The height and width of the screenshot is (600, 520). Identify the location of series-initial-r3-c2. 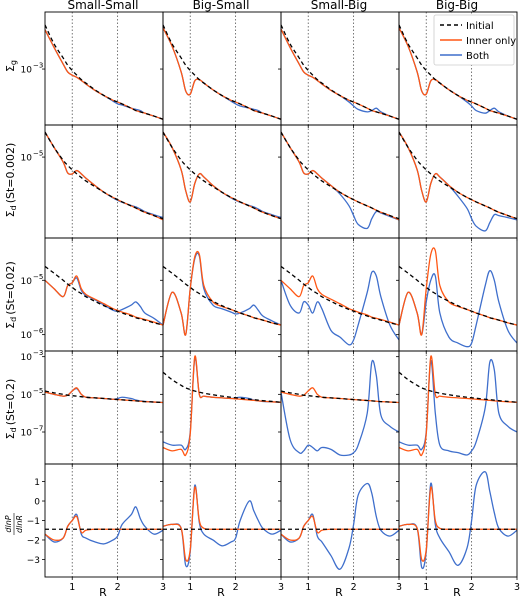
(340, 397).